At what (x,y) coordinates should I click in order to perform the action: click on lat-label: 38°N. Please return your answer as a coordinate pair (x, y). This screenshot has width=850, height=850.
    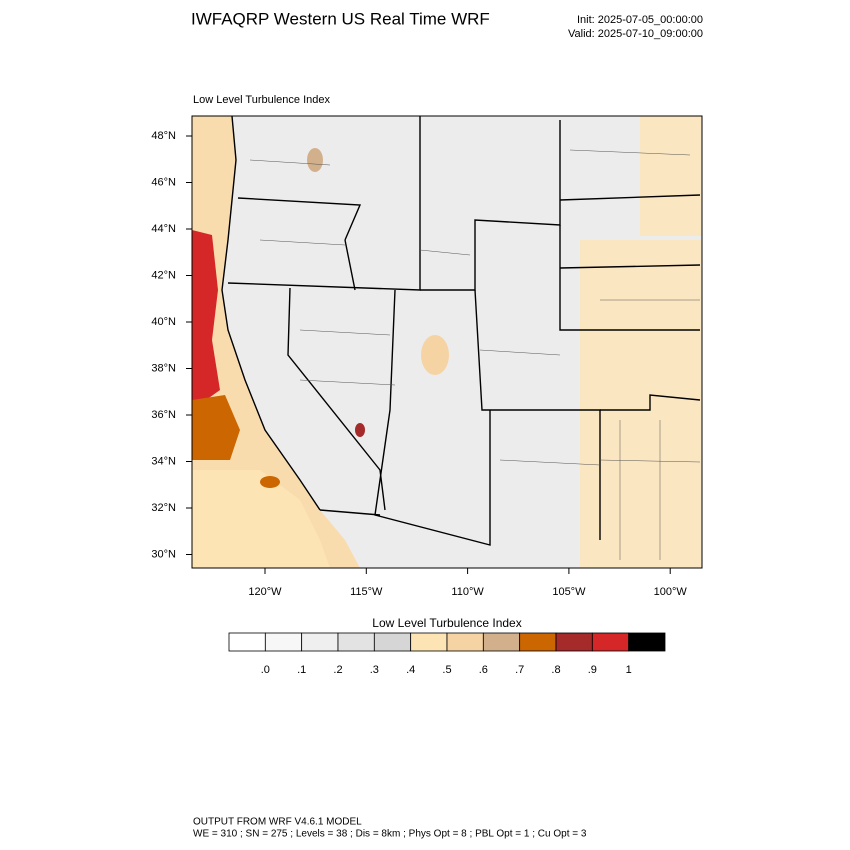
    Looking at the image, I should click on (163, 368).